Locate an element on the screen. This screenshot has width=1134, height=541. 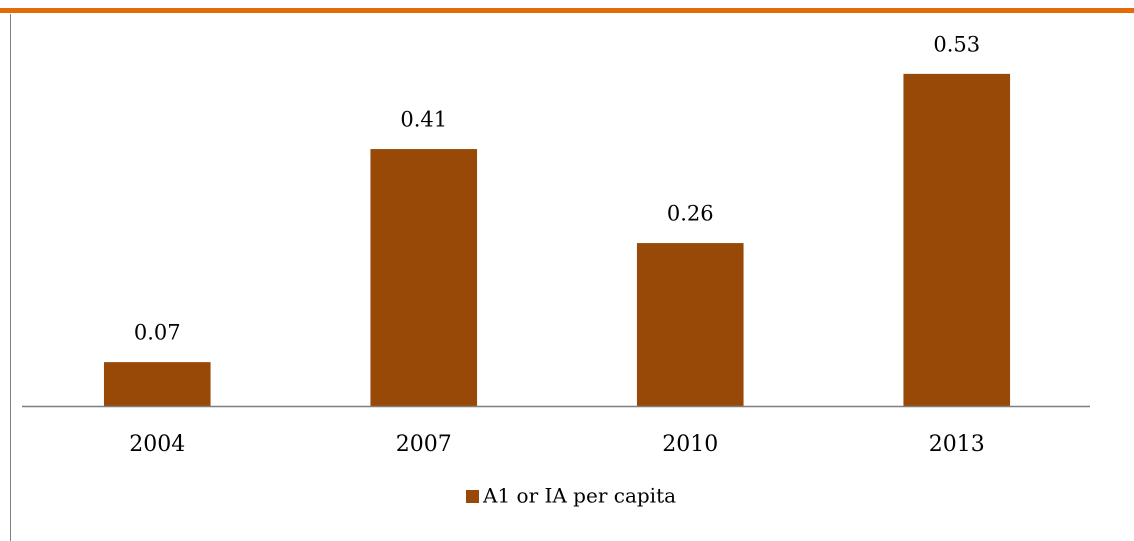
header-rule is located at coordinates (567, 10).